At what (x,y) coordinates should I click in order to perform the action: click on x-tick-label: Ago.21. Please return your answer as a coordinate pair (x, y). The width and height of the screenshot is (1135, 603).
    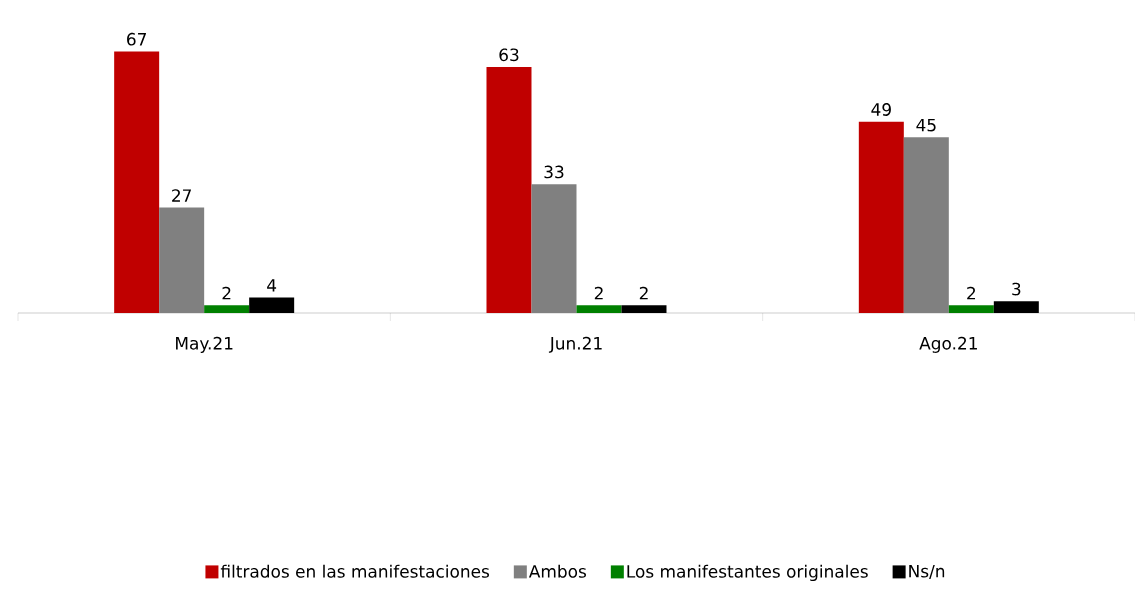
    Looking at the image, I should click on (948, 344).